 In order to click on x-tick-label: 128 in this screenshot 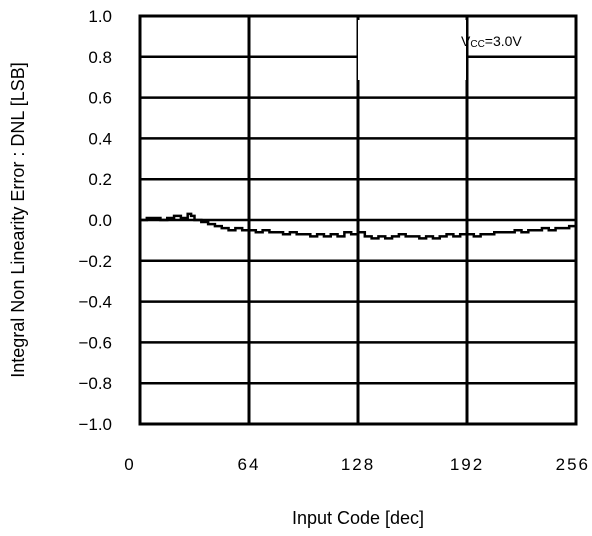, I will do `click(358, 464)`.